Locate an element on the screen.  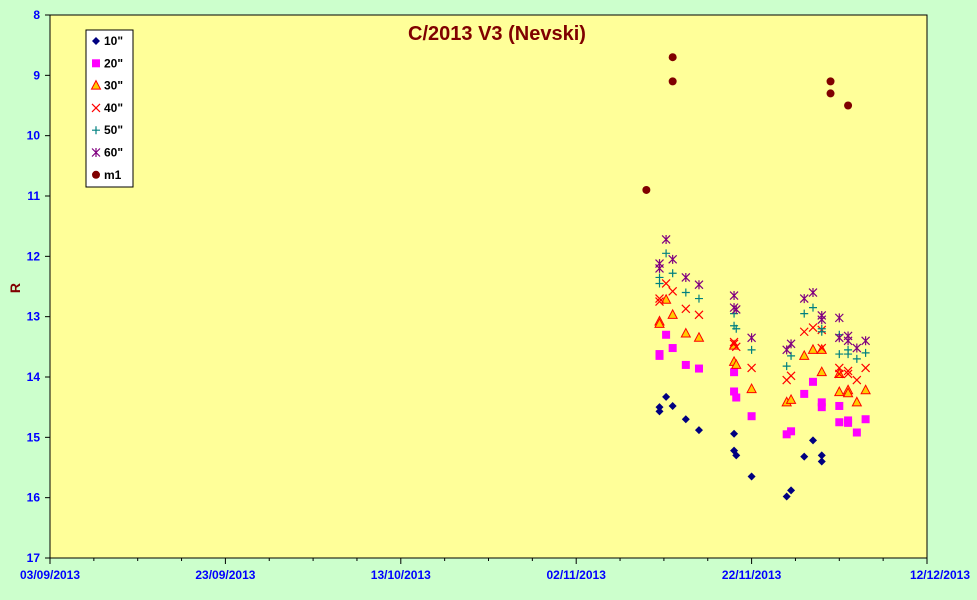
y-axis-label: R is located at coordinates (15, 288).